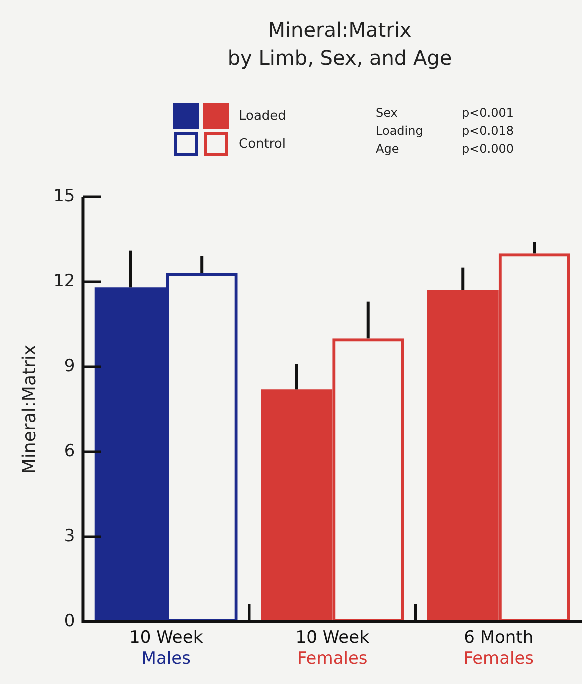  Describe the element at coordinates (445, 149) in the screenshot. I see `text: Age p<0.000` at that location.